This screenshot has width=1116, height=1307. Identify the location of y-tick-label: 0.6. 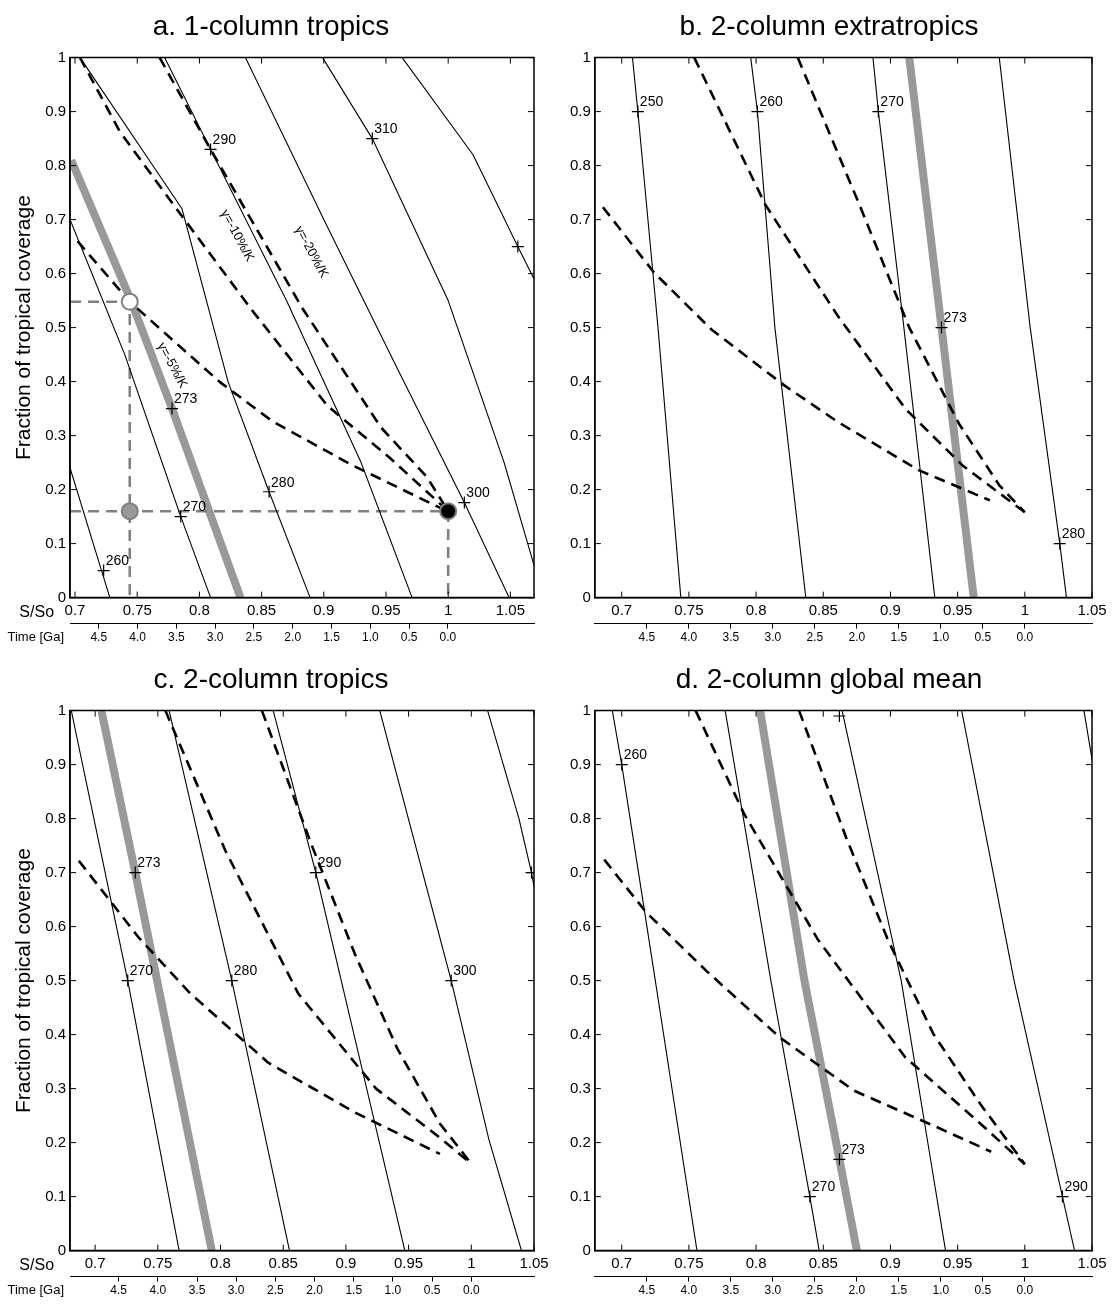
(56, 272).